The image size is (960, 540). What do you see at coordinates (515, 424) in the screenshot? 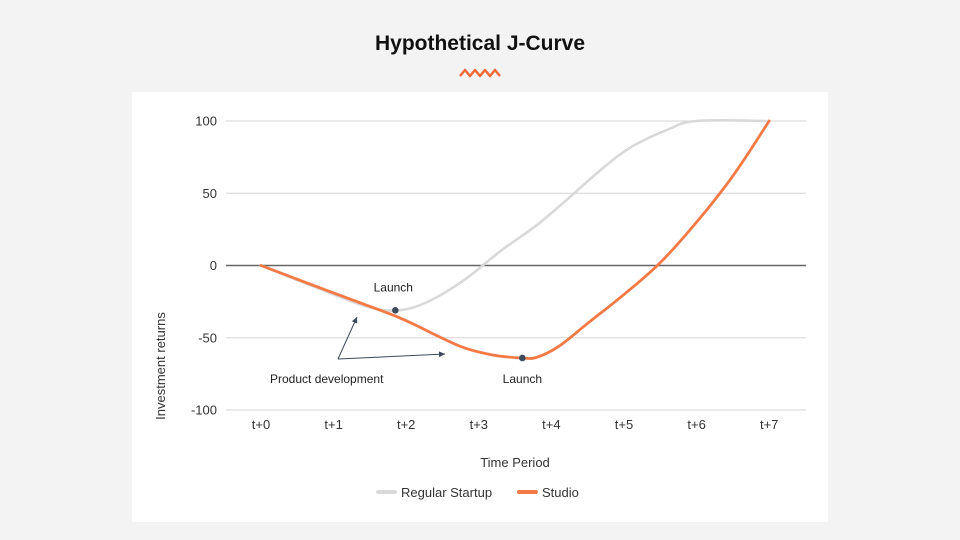
I see `x-tick-labels: t+0 t+1 t+2 t+3 t+4 t+5 t+6 t+7` at bounding box center [515, 424].